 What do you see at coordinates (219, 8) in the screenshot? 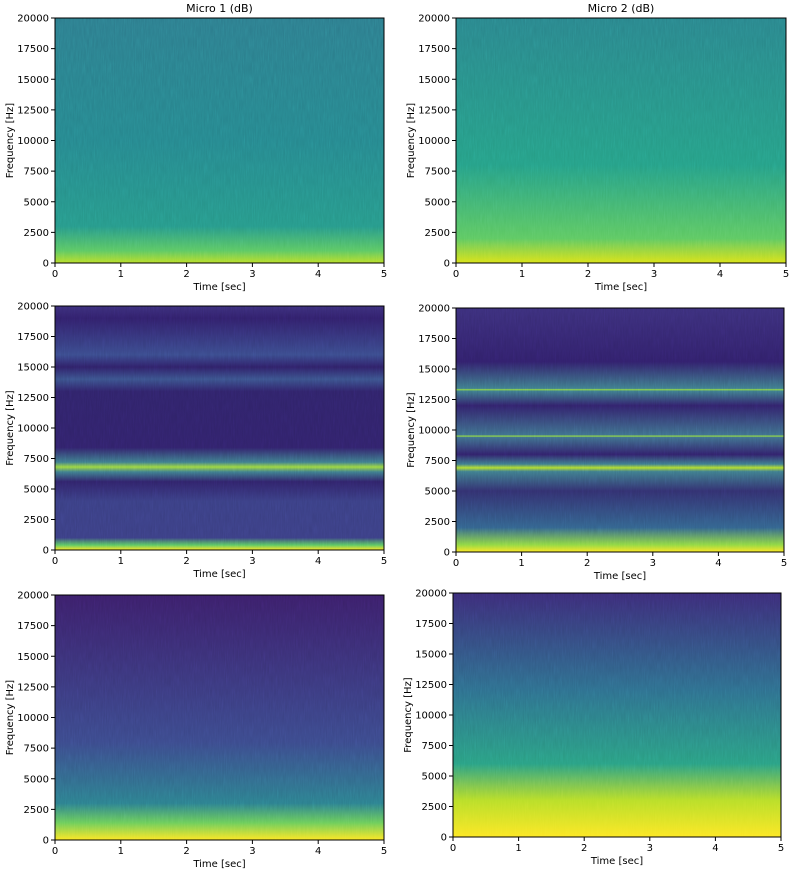
I see `chart-title: Micro 1 (dB)` at bounding box center [219, 8].